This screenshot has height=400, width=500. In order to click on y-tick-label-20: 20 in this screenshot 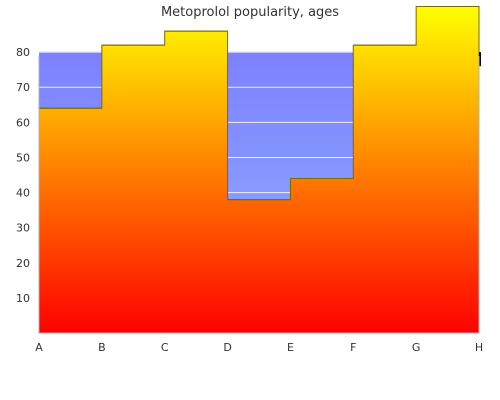, I will do `click(23, 263)`.